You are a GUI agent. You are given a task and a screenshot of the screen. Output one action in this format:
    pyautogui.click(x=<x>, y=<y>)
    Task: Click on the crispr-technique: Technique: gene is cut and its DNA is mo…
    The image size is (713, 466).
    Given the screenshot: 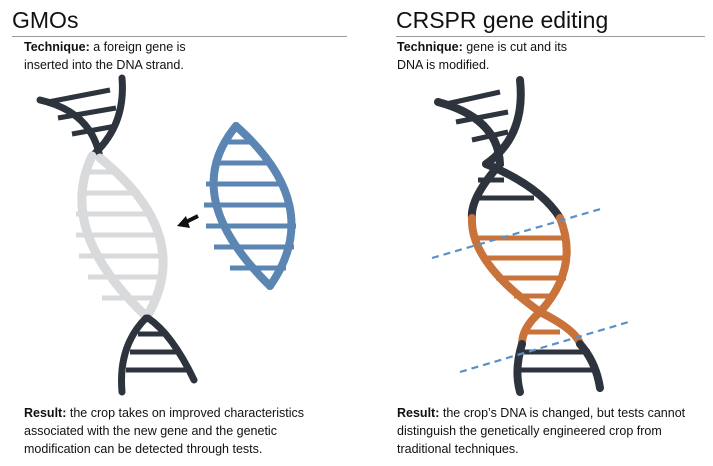 What is the action you would take?
    pyautogui.click(x=517, y=56)
    